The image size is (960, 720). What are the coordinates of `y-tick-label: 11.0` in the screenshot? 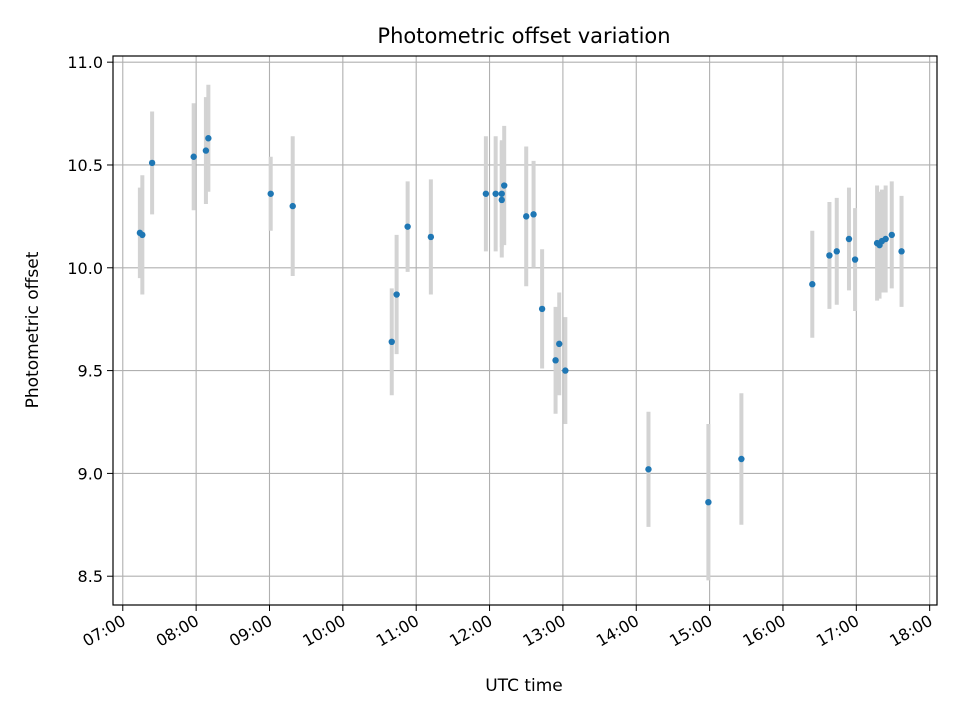 It's located at (85, 62).